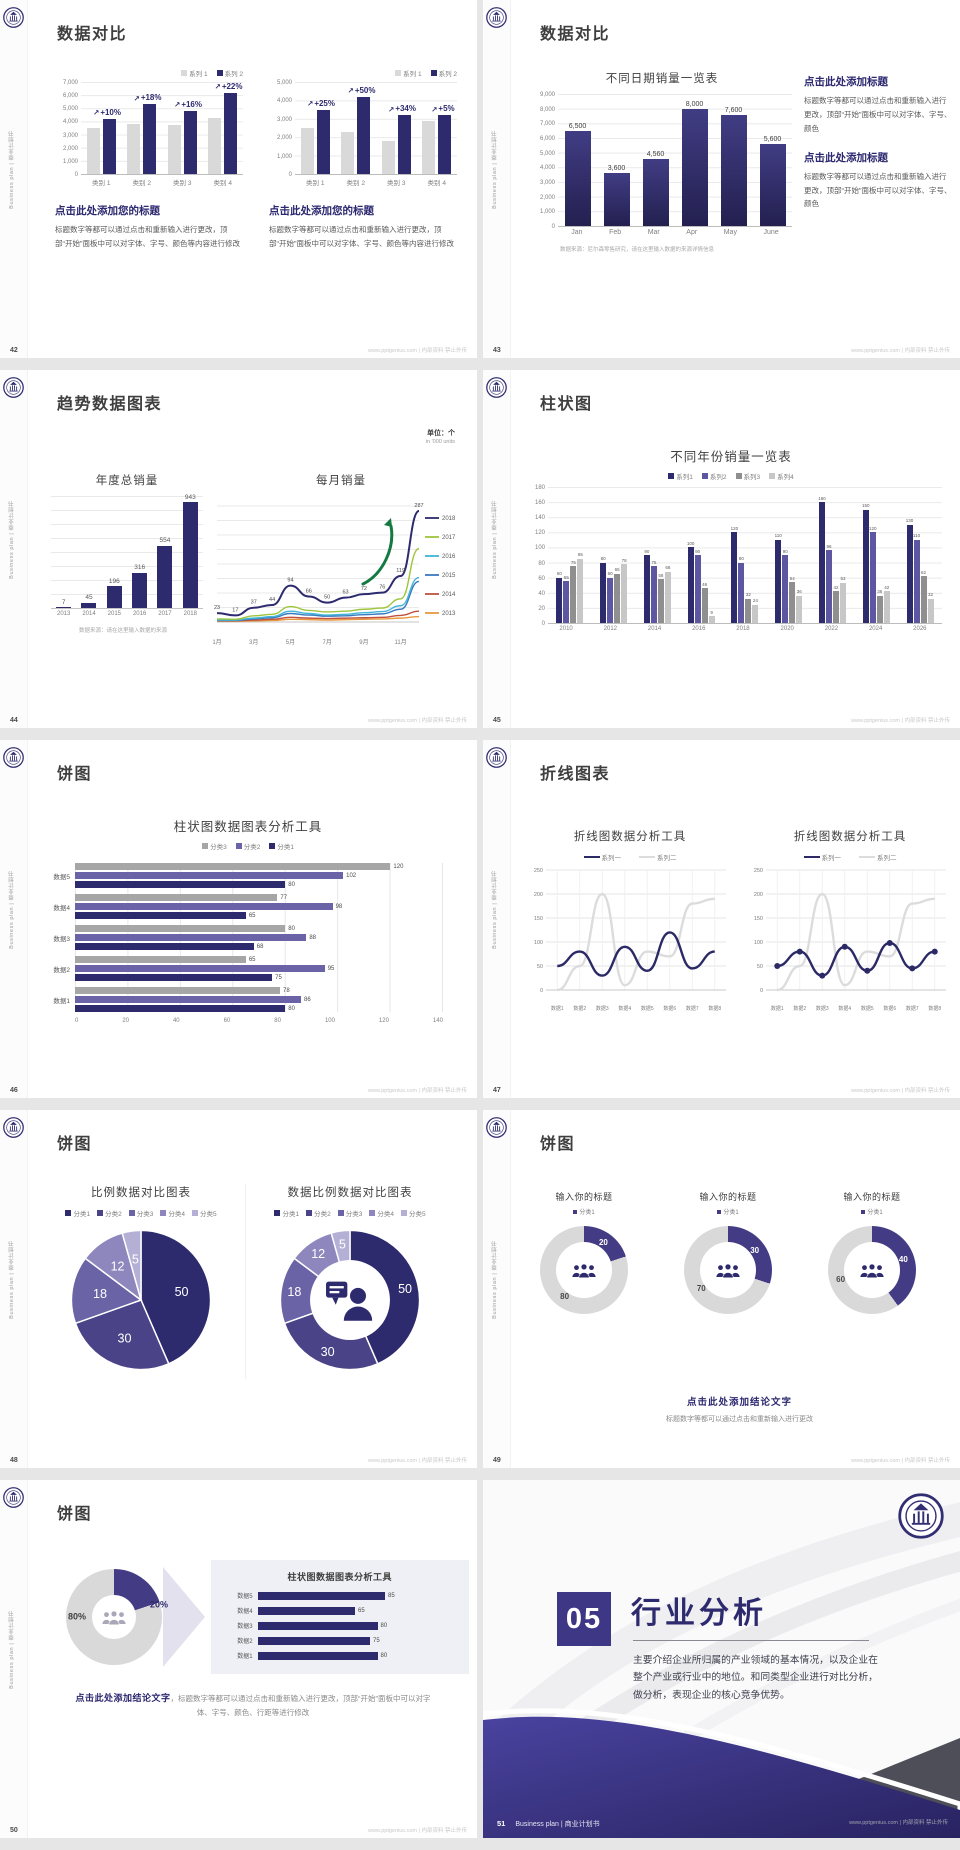 The width and height of the screenshot is (960, 1850). I want to click on page-number: 46, so click(14, 1090).